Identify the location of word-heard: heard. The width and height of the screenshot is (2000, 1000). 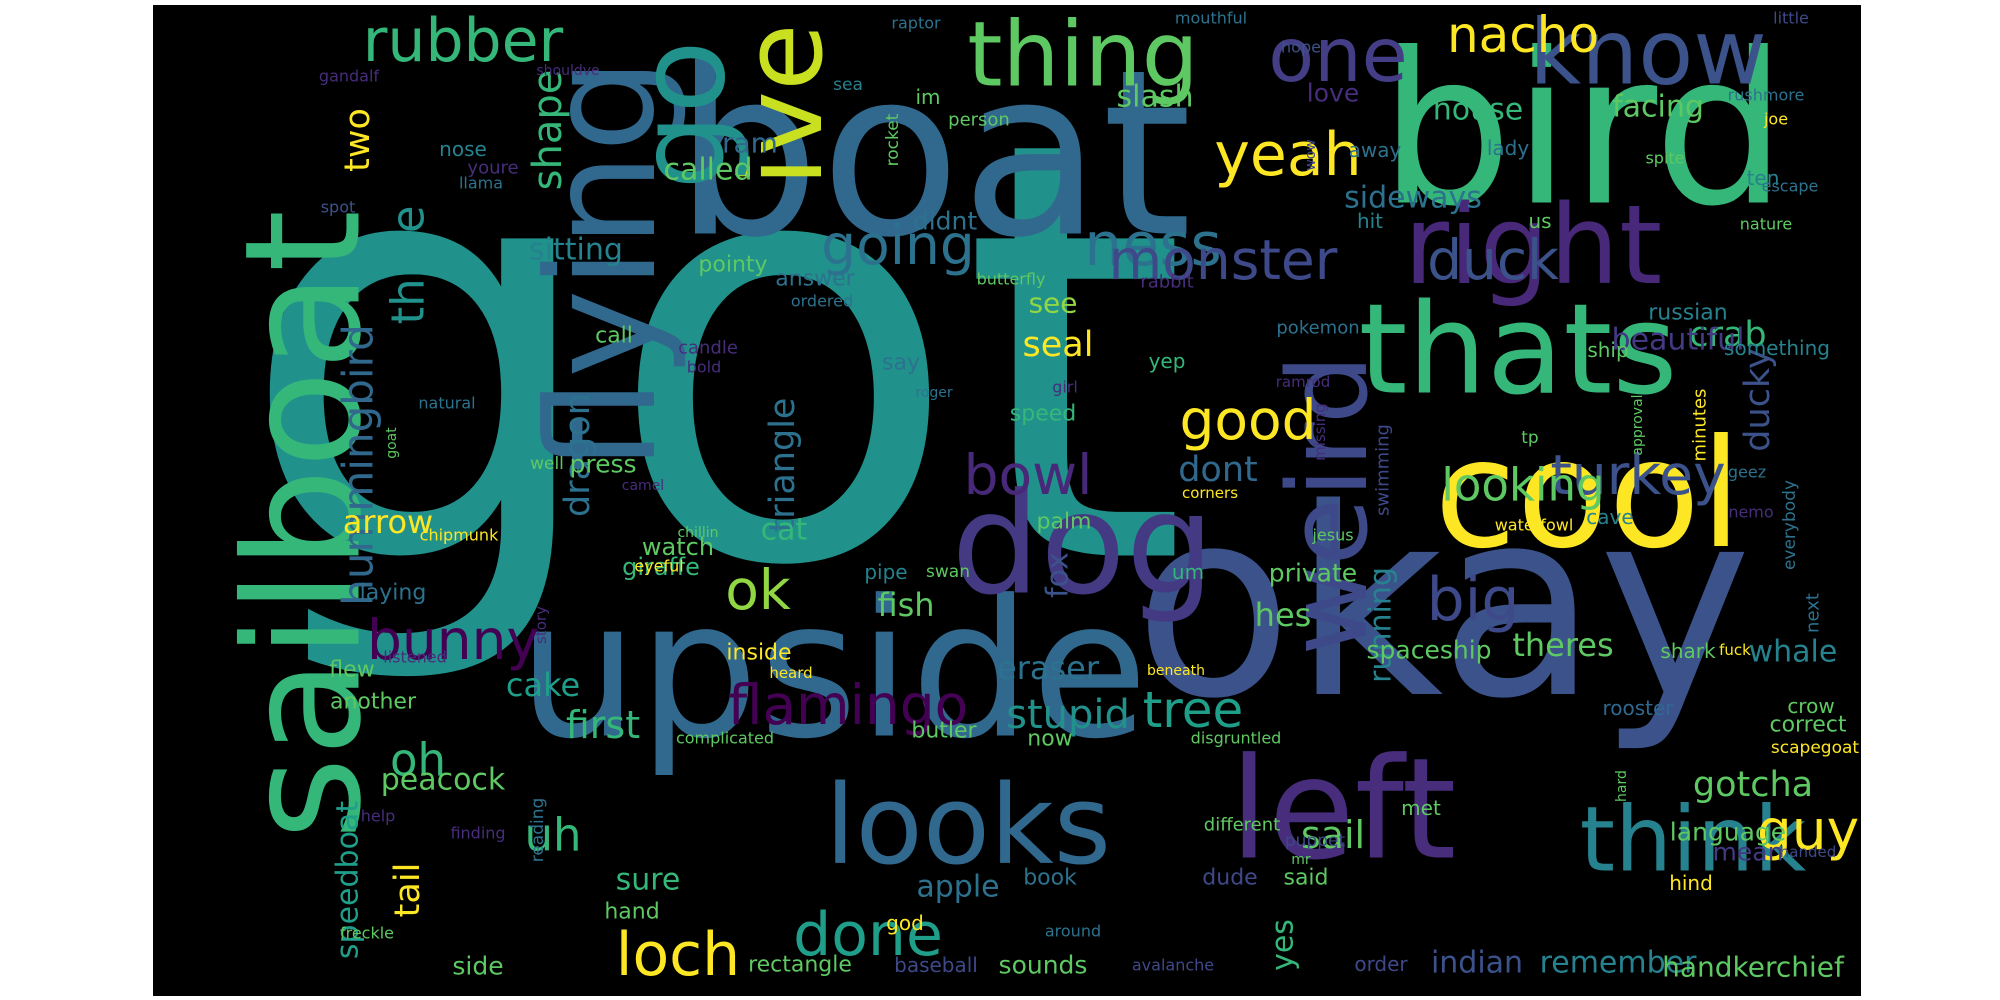
(790, 673).